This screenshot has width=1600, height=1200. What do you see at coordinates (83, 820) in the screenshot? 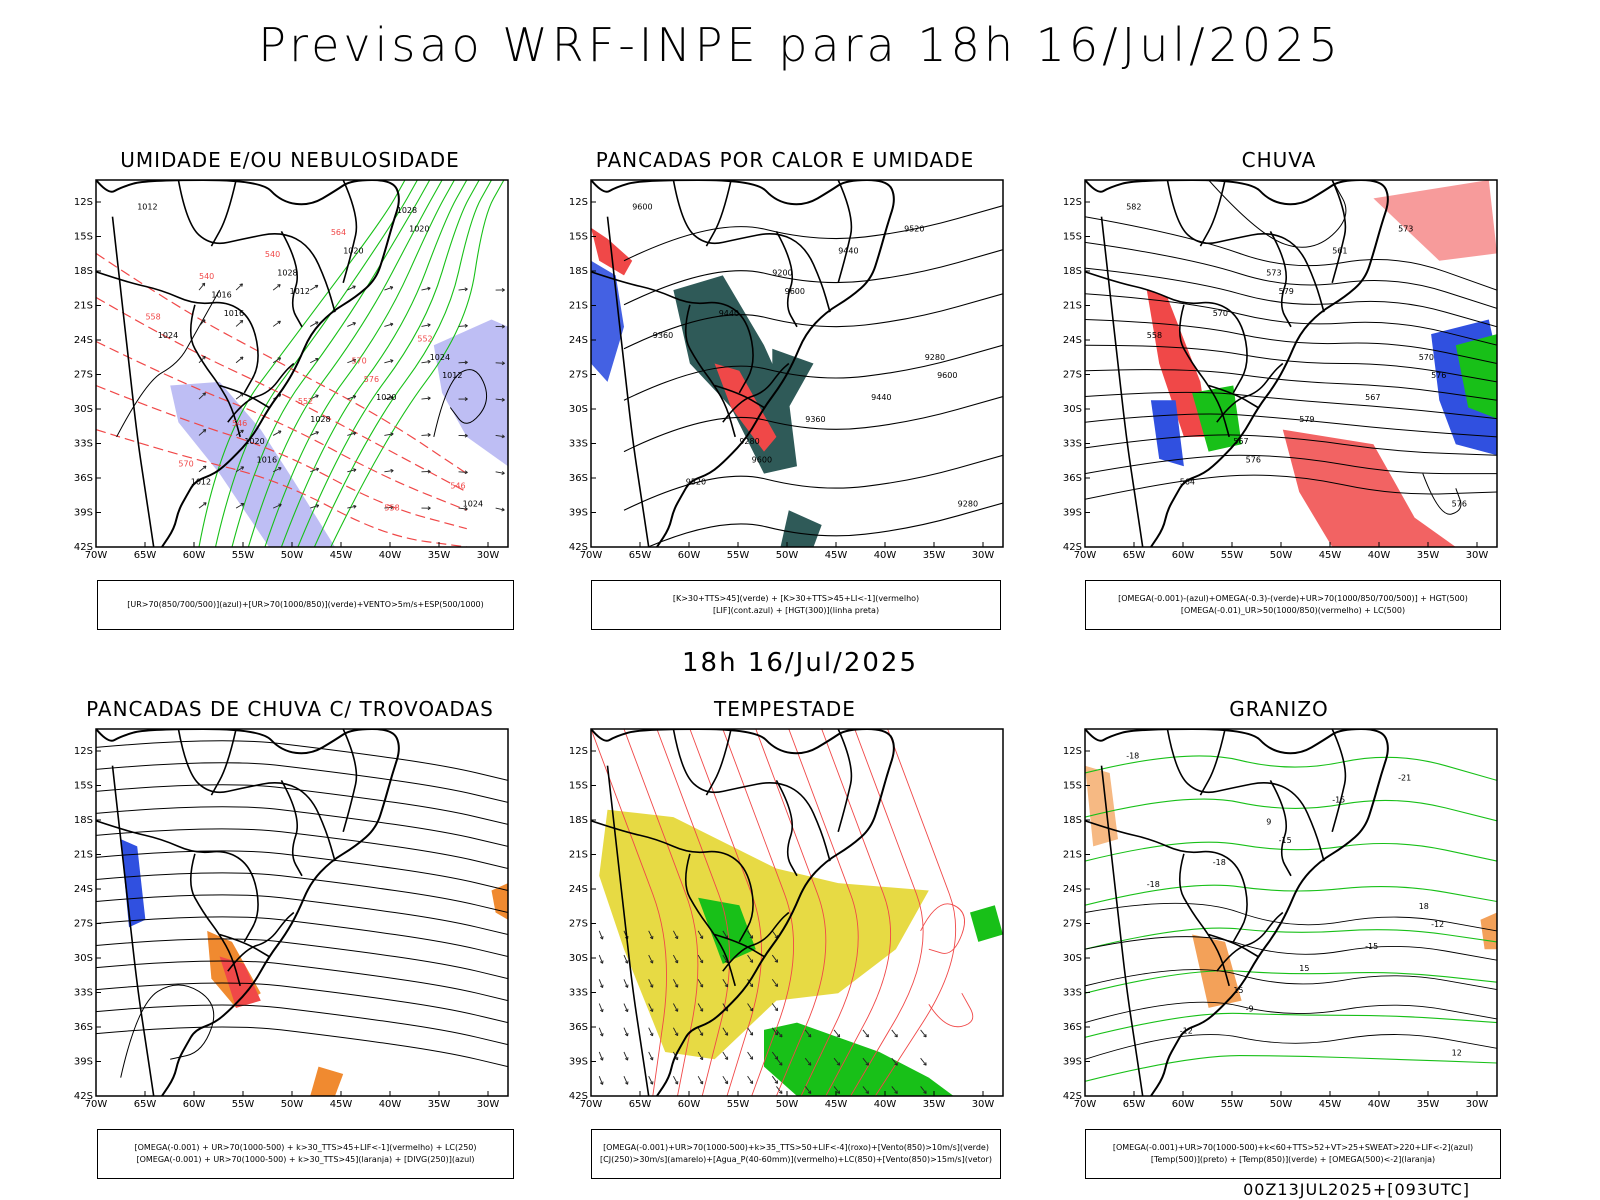
I see `lat-tick-label: 18S` at bounding box center [83, 820].